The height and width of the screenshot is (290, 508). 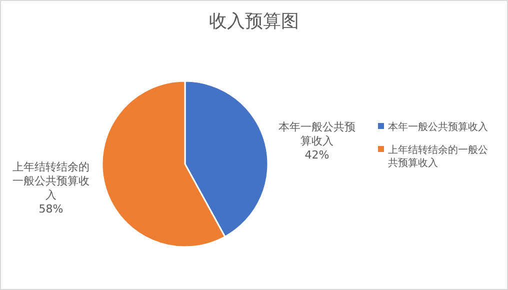 What do you see at coordinates (254, 21) in the screenshot?
I see `title: 收入预算图` at bounding box center [254, 21].